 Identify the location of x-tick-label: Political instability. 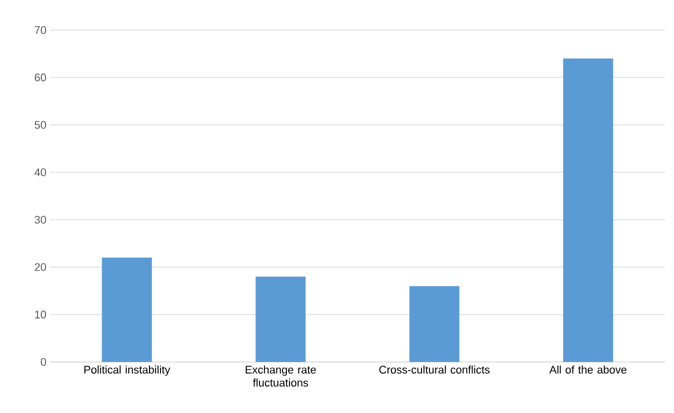
(127, 371).